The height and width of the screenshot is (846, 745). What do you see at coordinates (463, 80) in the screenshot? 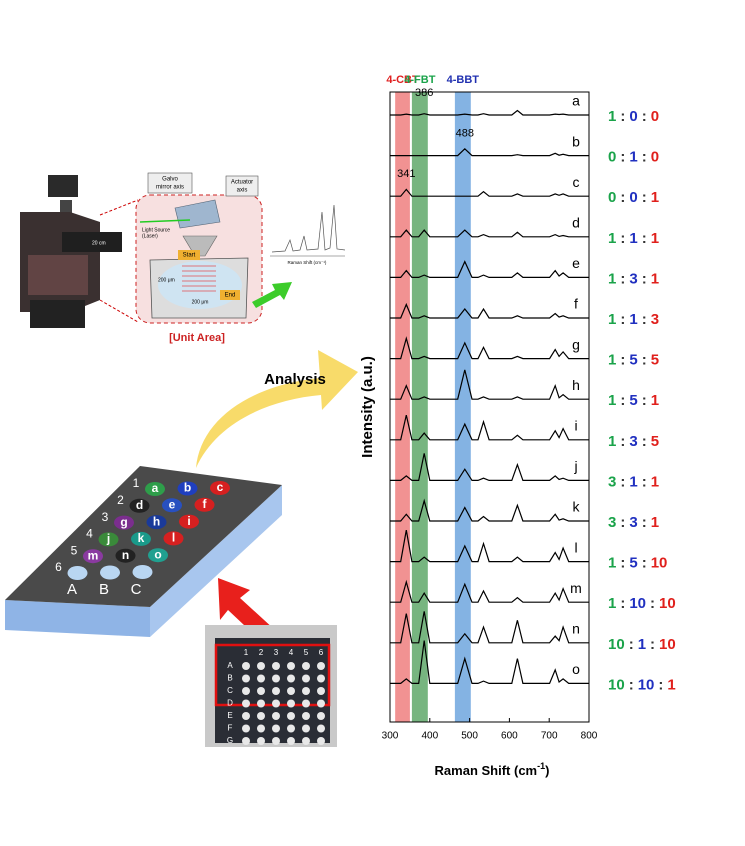
I see `band-label: 4-BBT` at bounding box center [463, 80].